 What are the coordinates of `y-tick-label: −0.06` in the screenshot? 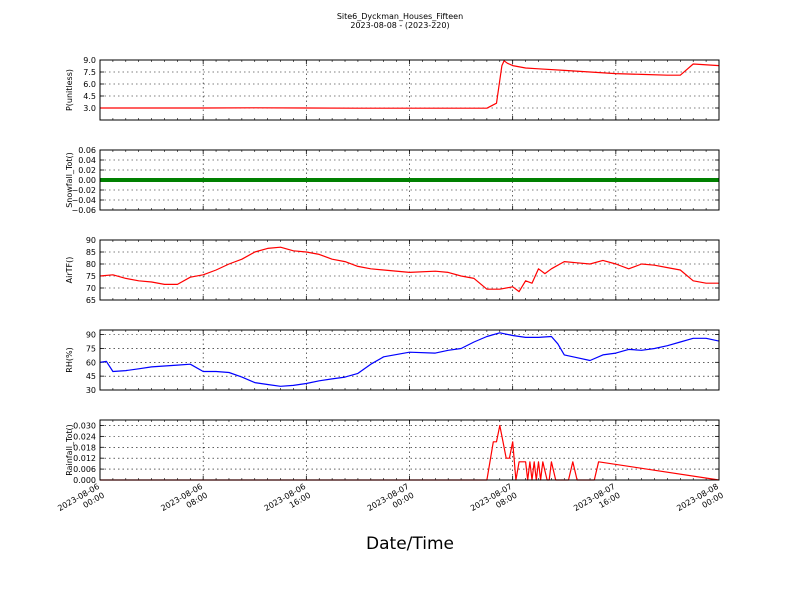 It's located at (83, 210).